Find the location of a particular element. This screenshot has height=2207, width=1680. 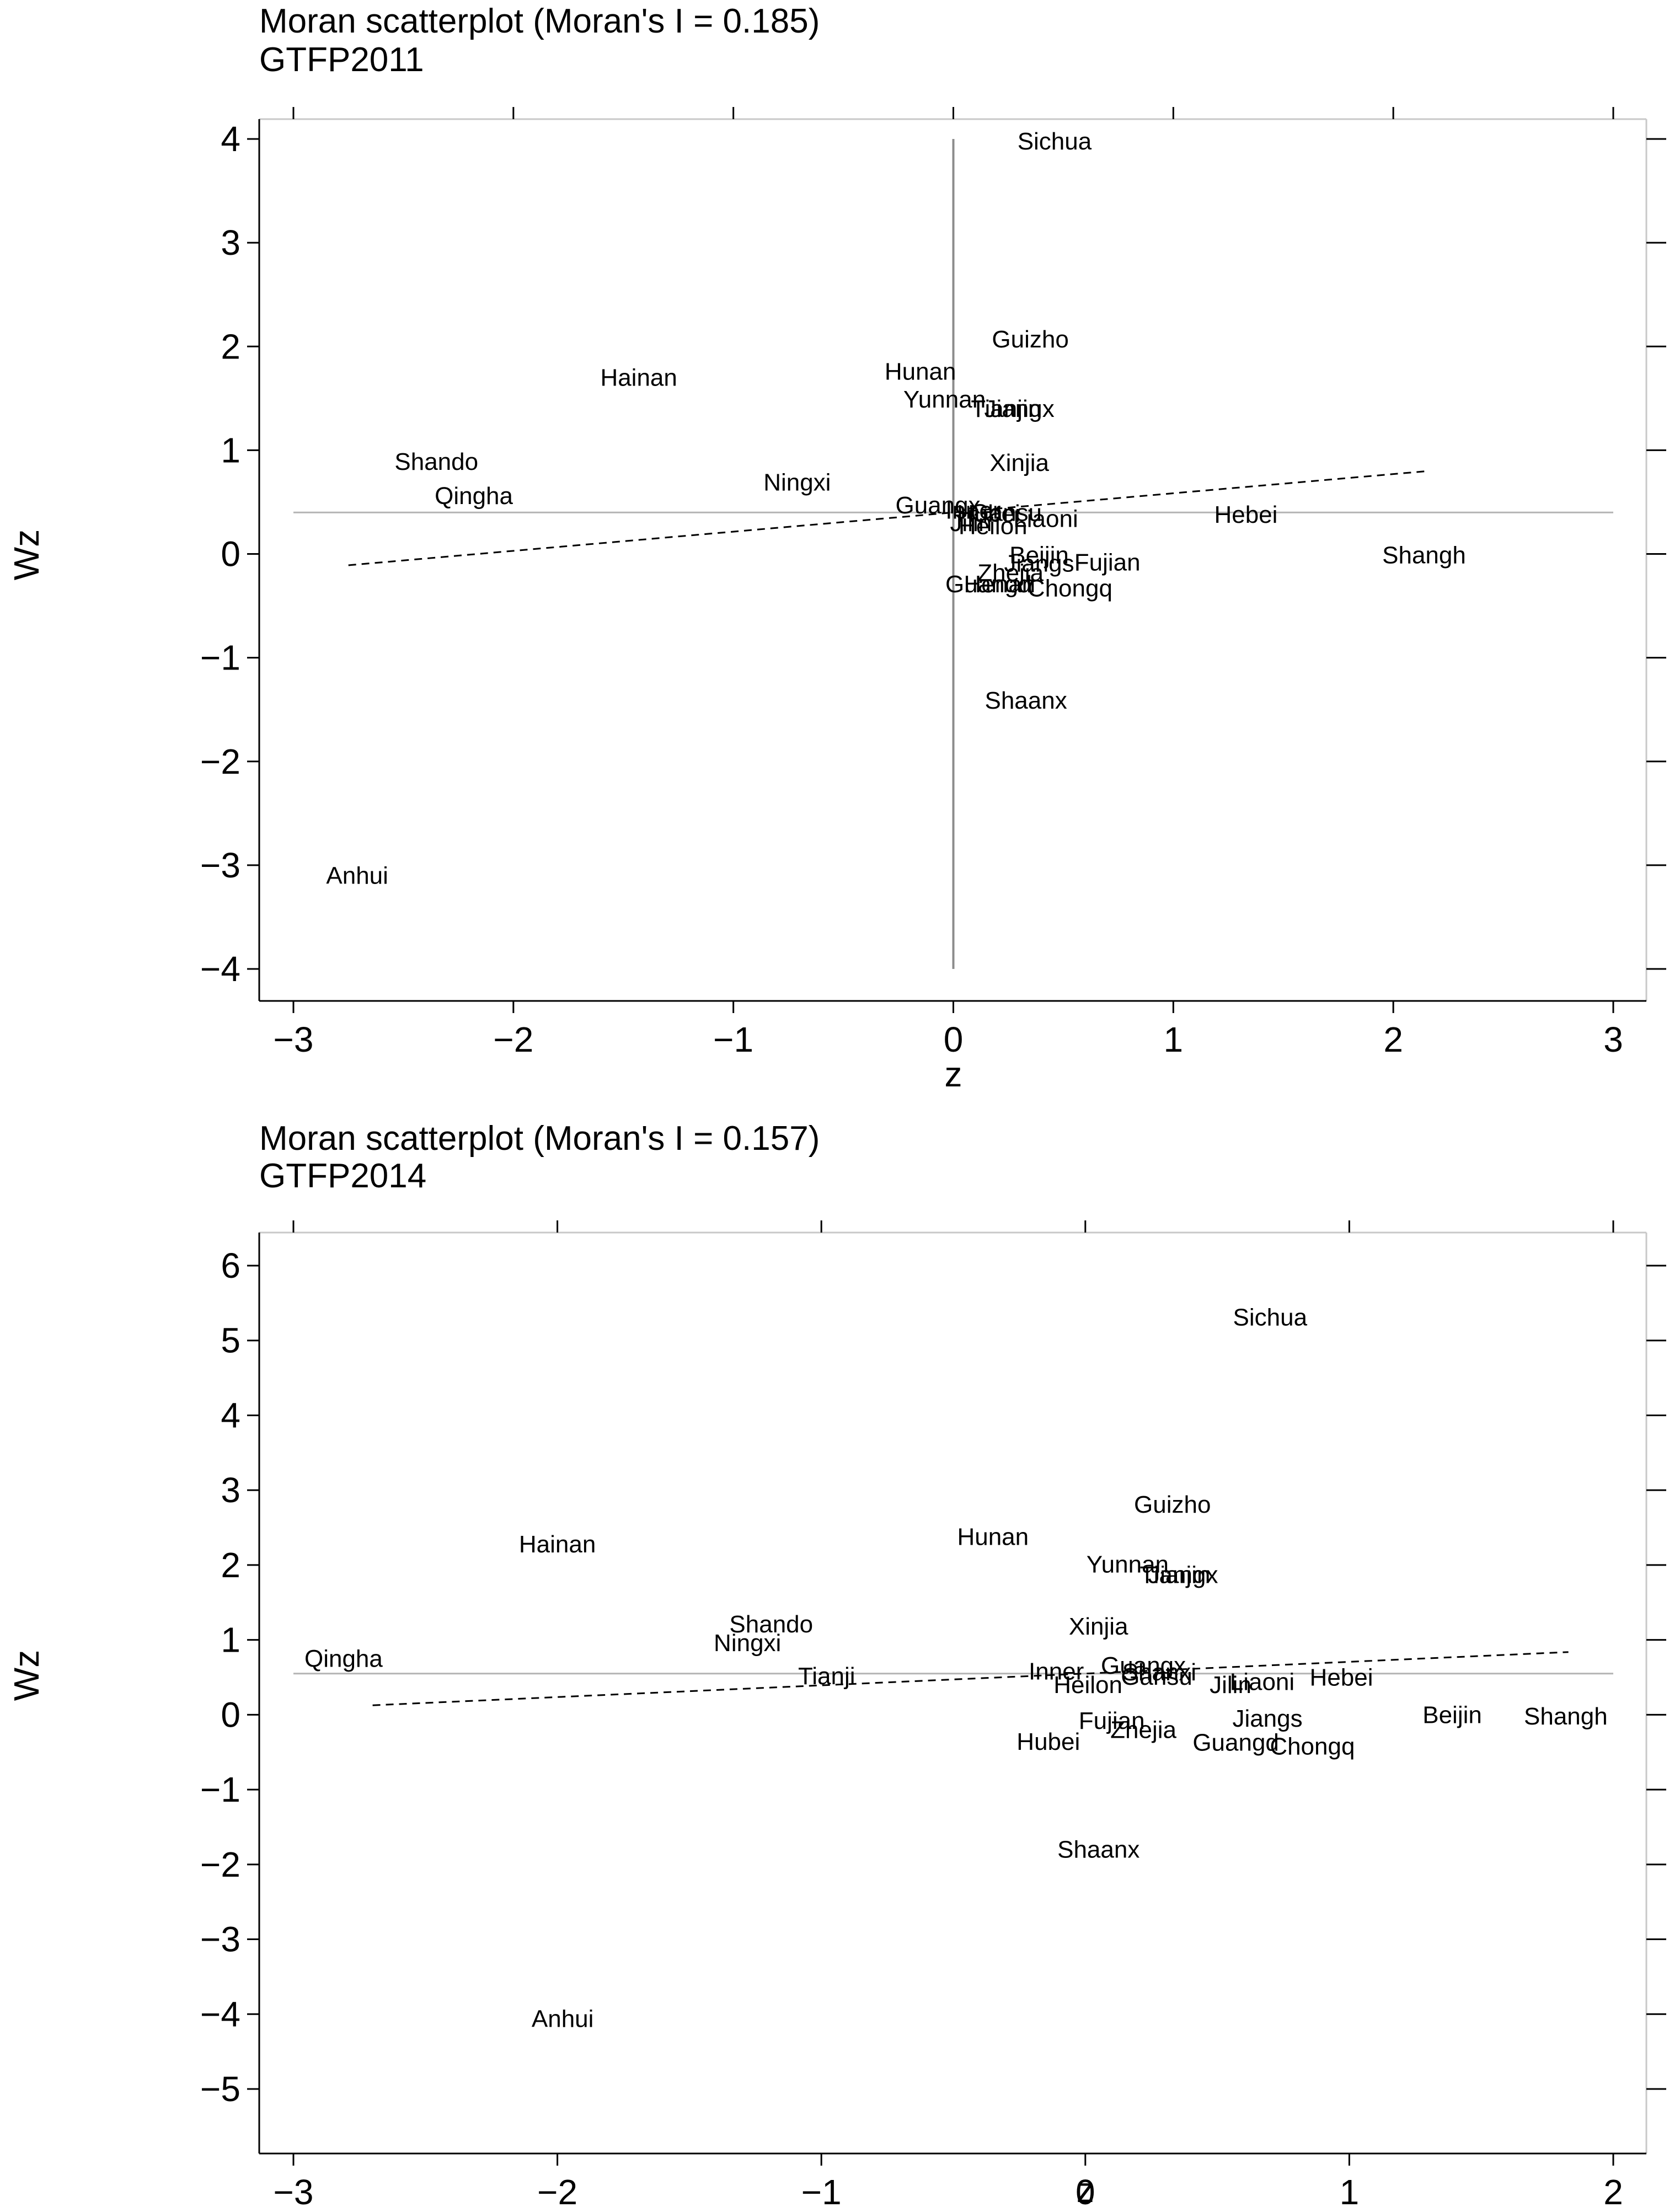

chart-title: Moran scatterplot (Moran's I = 0.157) is located at coordinates (539, 1138).